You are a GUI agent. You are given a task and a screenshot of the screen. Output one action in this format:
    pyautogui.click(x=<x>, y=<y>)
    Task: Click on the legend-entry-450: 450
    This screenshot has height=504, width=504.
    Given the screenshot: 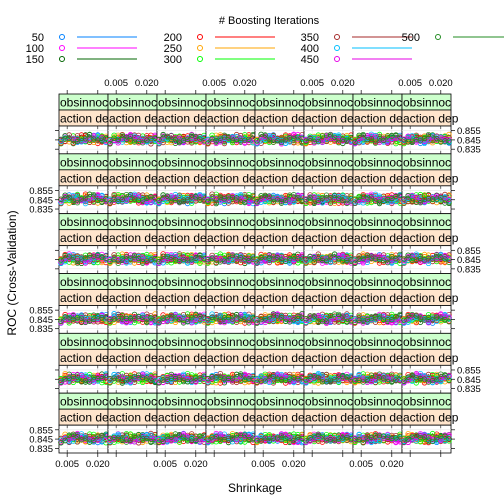 What is the action you would take?
    pyautogui.click(x=356, y=60)
    